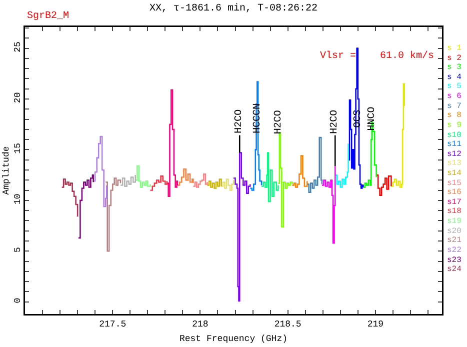 The height and width of the screenshot is (347, 467). What do you see at coordinates (17, 199) in the screenshot?
I see `y-tick-label: 10` at bounding box center [17, 199].